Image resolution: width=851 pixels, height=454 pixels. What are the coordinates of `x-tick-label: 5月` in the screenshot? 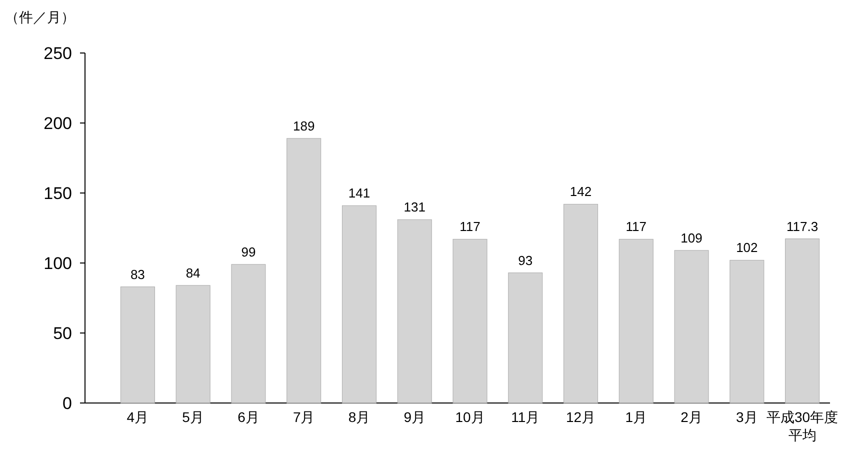 It's located at (193, 417).